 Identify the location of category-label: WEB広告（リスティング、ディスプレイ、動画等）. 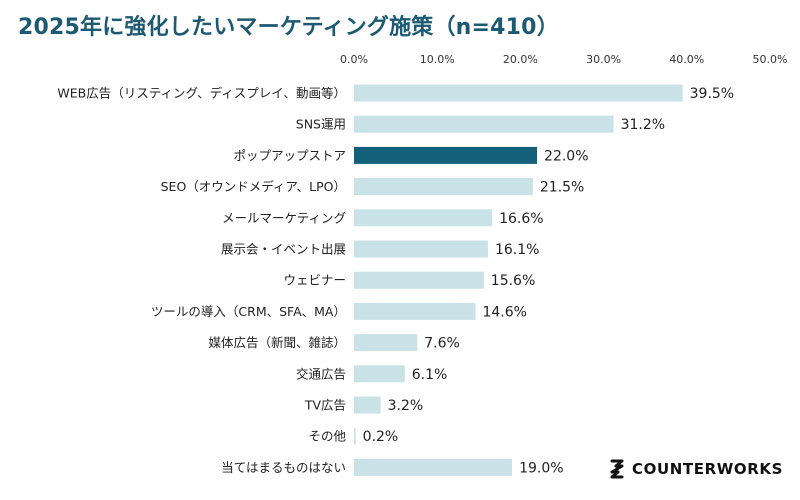
(201, 93).